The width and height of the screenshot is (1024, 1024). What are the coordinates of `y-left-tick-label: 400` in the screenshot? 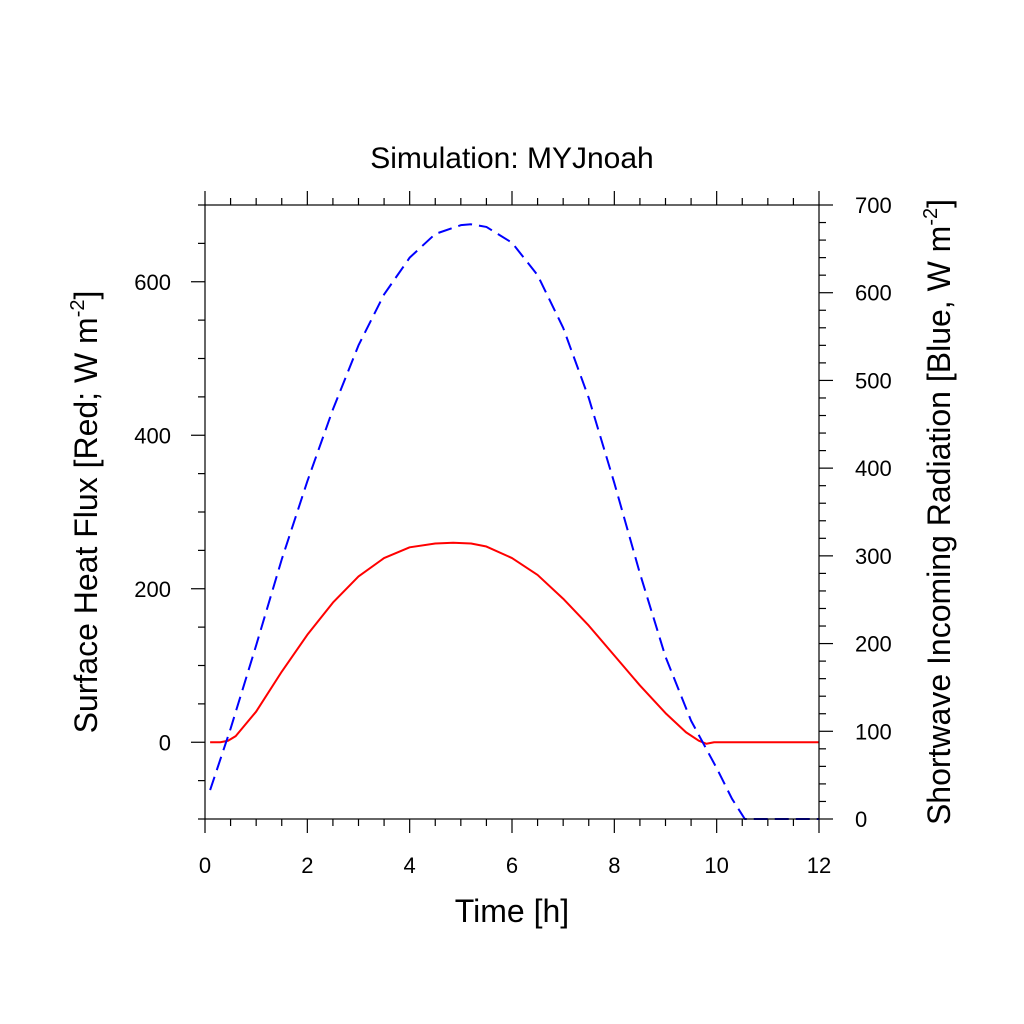 It's located at (152, 435).